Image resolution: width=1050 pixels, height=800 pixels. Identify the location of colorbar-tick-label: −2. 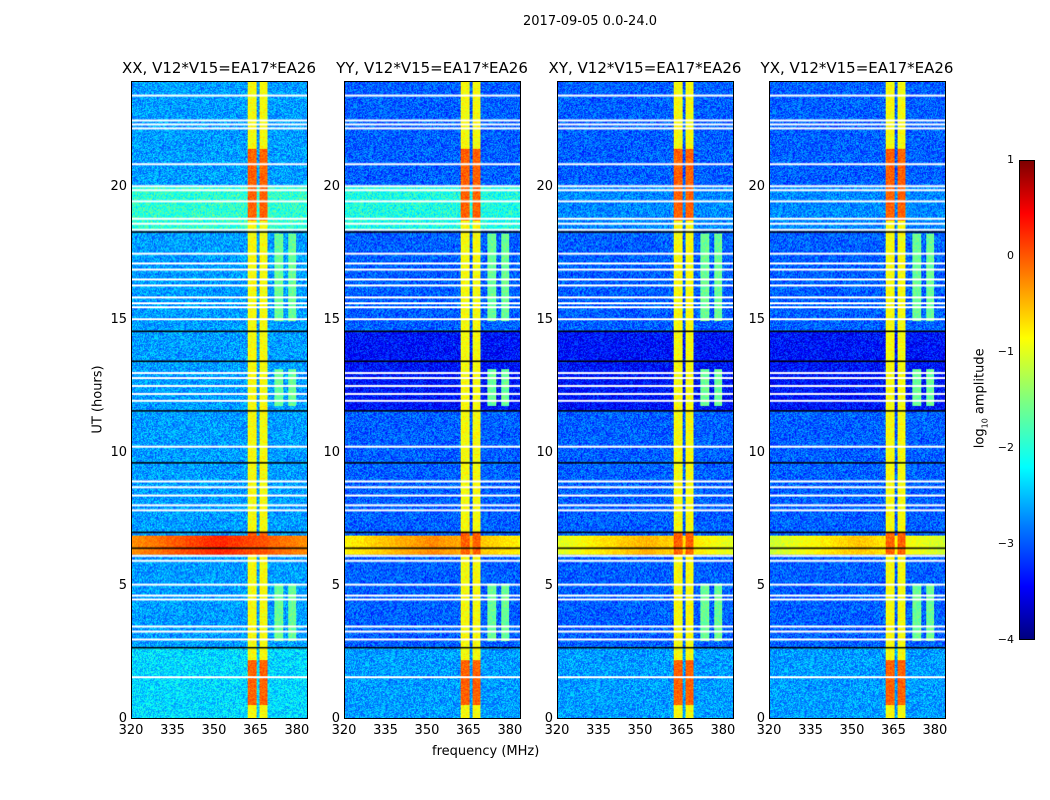
(1005, 447).